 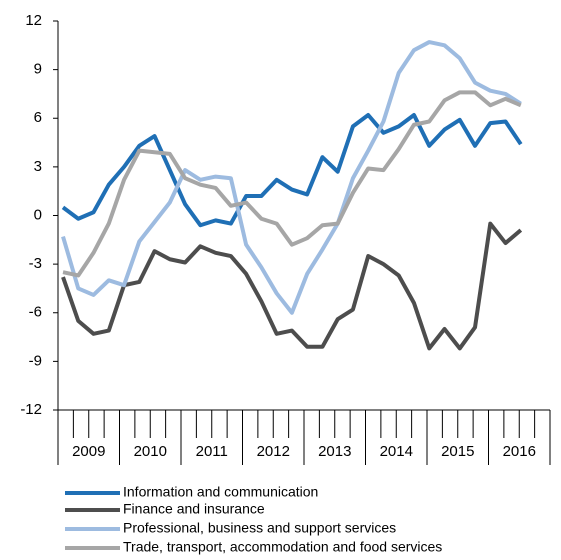 I want to click on y-tick-label: -12, so click(x=31, y=409).